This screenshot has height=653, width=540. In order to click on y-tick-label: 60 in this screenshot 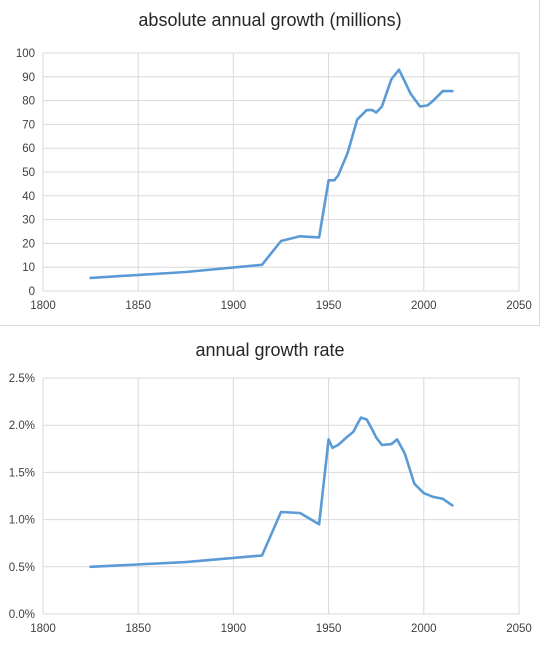, I will do `click(28, 149)`.